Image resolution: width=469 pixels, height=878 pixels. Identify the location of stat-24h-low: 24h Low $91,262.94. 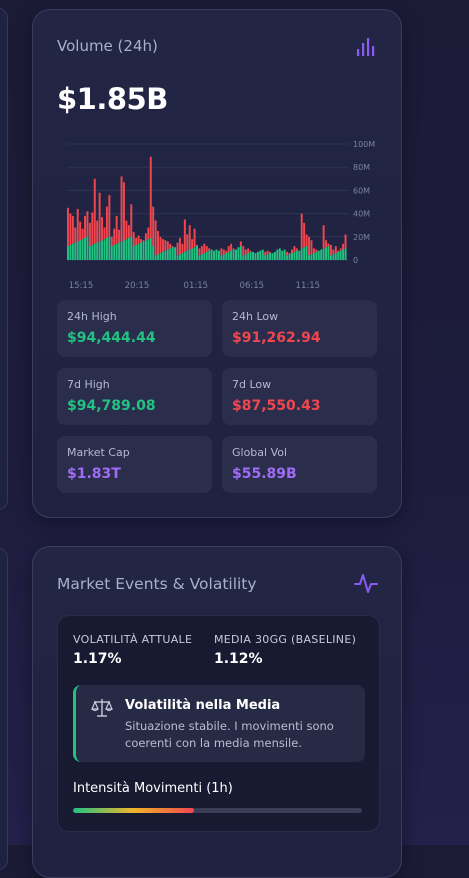
(299, 328).